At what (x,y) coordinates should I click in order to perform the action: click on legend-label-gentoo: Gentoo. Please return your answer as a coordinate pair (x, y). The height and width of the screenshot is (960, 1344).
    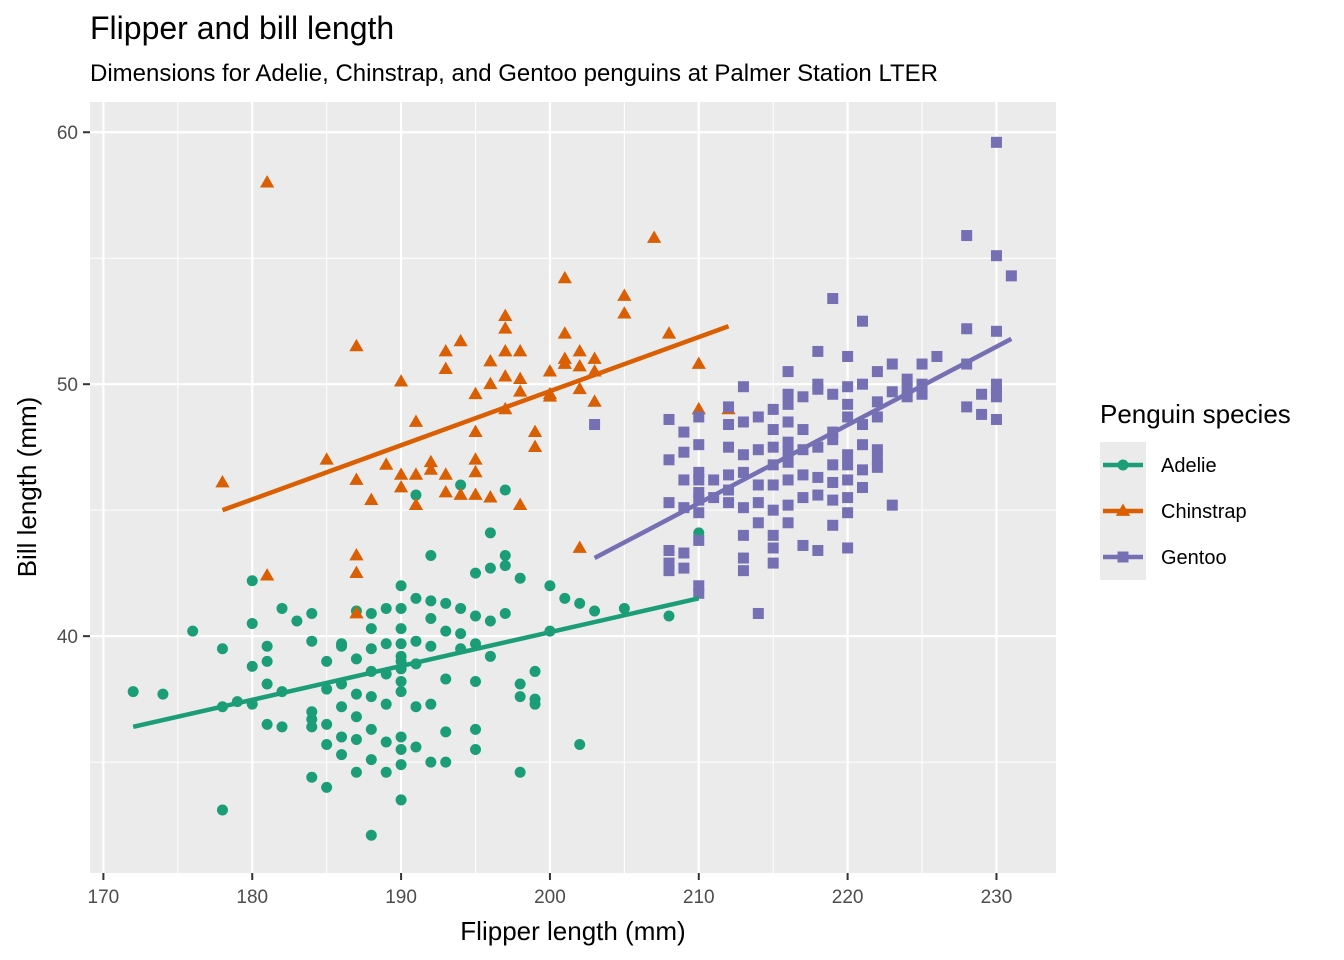
    Looking at the image, I should click on (1194, 558).